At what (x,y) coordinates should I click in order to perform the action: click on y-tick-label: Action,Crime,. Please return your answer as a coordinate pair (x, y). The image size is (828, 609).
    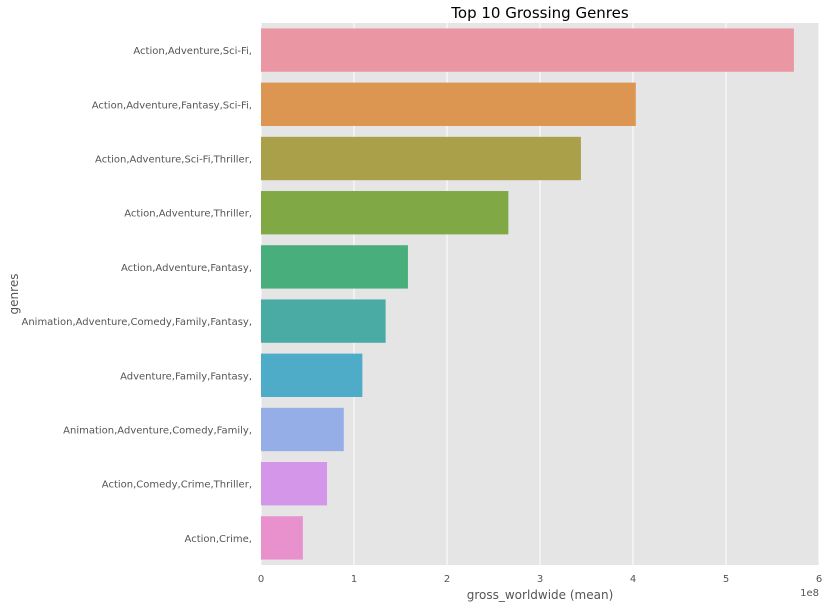
    Looking at the image, I should click on (218, 539).